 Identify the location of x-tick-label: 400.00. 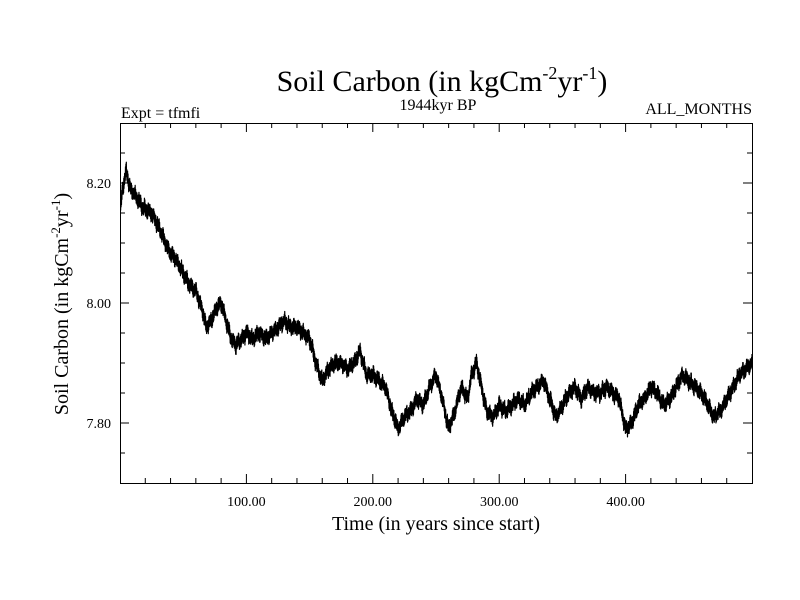
(625, 502).